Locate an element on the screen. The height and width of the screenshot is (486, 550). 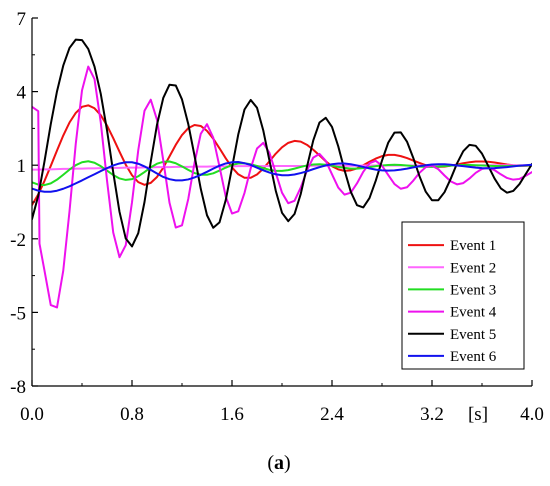
y-tick-label: -5 is located at coordinates (18, 313).